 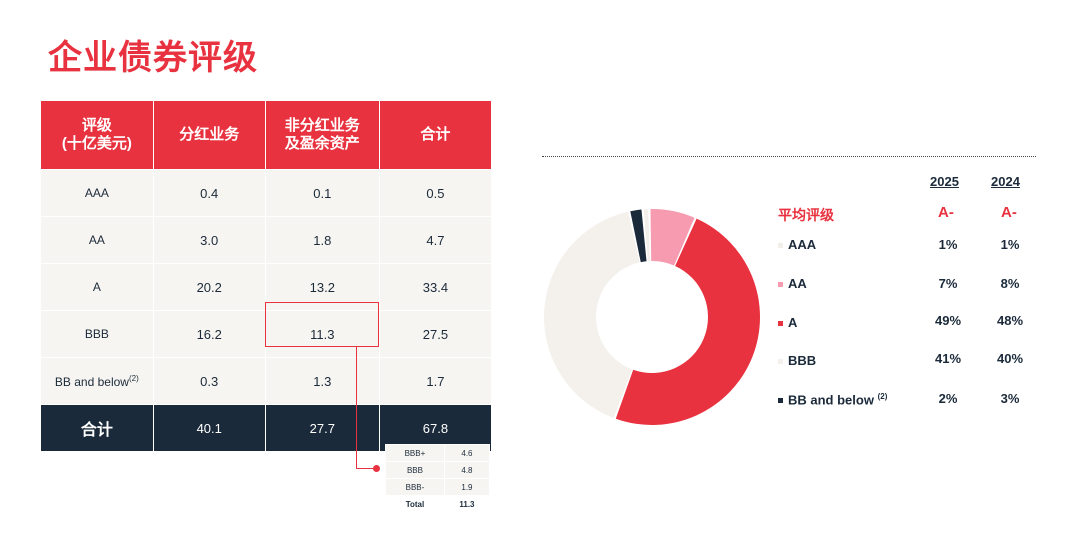 I want to click on average-rating-2024: A-, so click(x=1009, y=212).